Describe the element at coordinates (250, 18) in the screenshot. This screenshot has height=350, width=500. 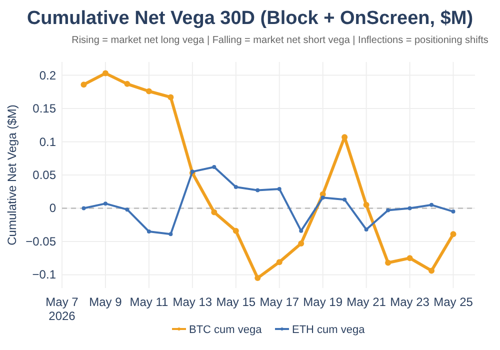
I see `chart-title: Cumulative Net Vega 30D (Block + OnScreen, $M)` at that location.